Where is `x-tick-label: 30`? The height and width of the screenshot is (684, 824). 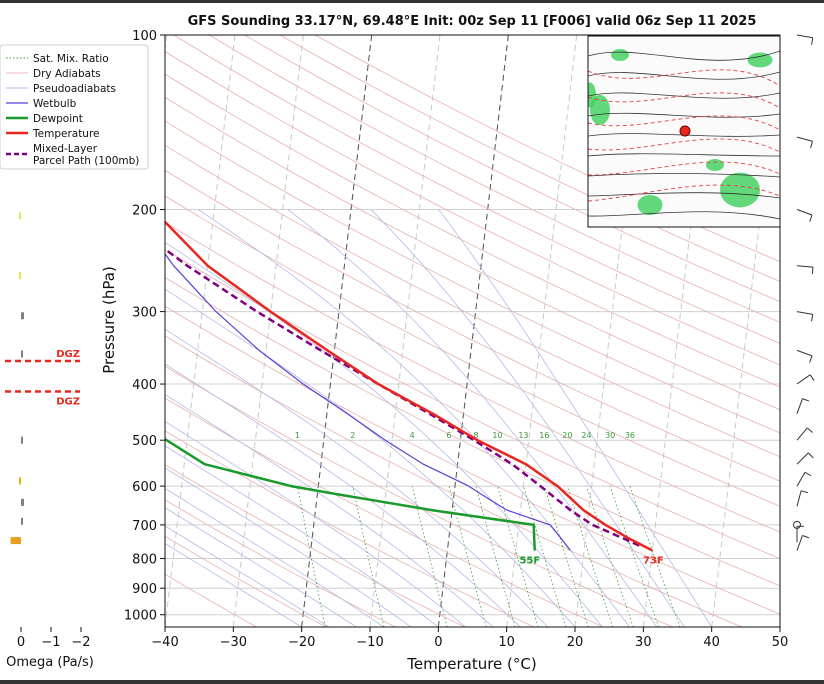 x-tick-label: 30 is located at coordinates (643, 642).